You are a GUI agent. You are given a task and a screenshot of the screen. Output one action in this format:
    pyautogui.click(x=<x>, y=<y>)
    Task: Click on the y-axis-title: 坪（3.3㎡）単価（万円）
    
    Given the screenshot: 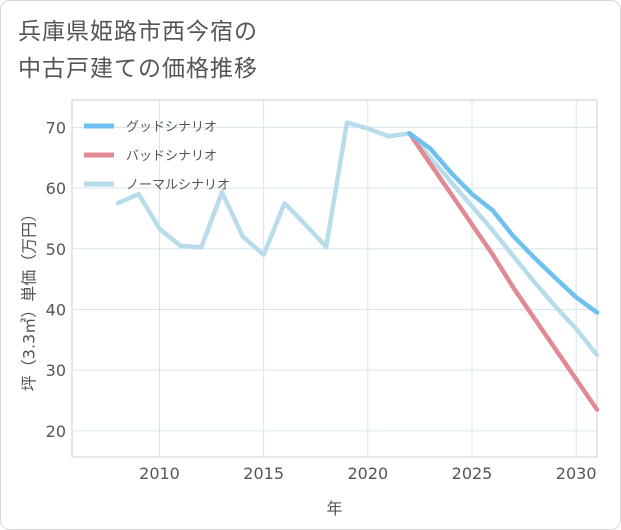 What is the action you would take?
    pyautogui.click(x=29, y=298)
    